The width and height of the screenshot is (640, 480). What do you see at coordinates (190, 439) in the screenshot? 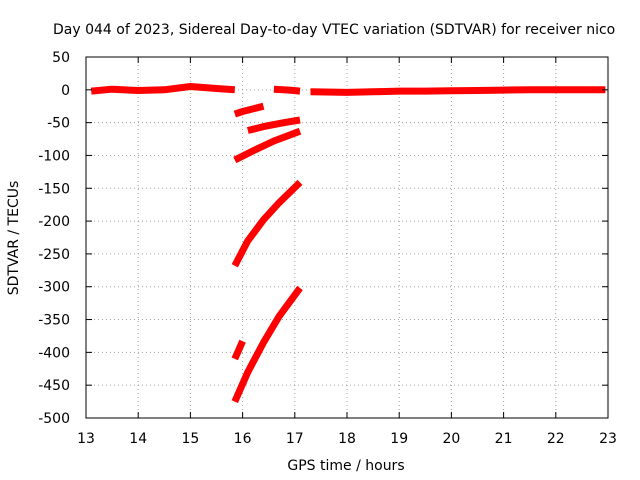
I see `x-tick-label: 15` at bounding box center [190, 439].